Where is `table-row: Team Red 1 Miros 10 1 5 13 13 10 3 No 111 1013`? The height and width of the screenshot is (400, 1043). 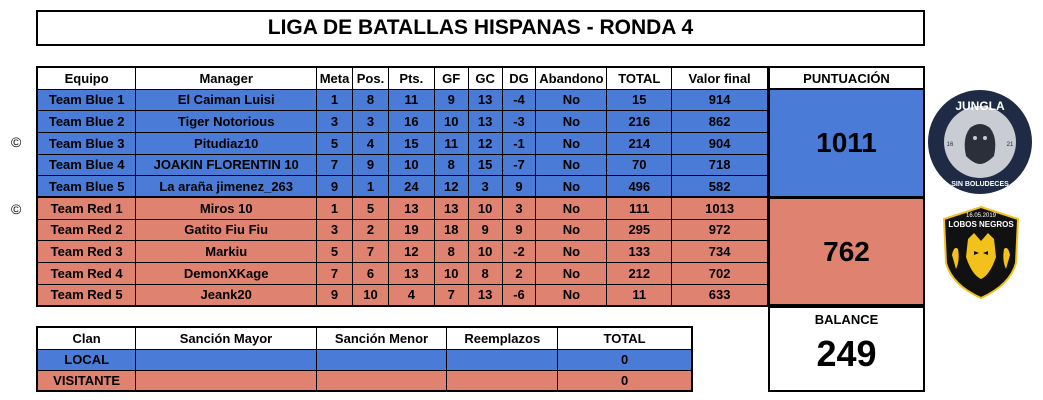
table-row: Team Red 1 Miros 10 1 5 13 13 10 3 No 111 1013 is located at coordinates (402, 208).